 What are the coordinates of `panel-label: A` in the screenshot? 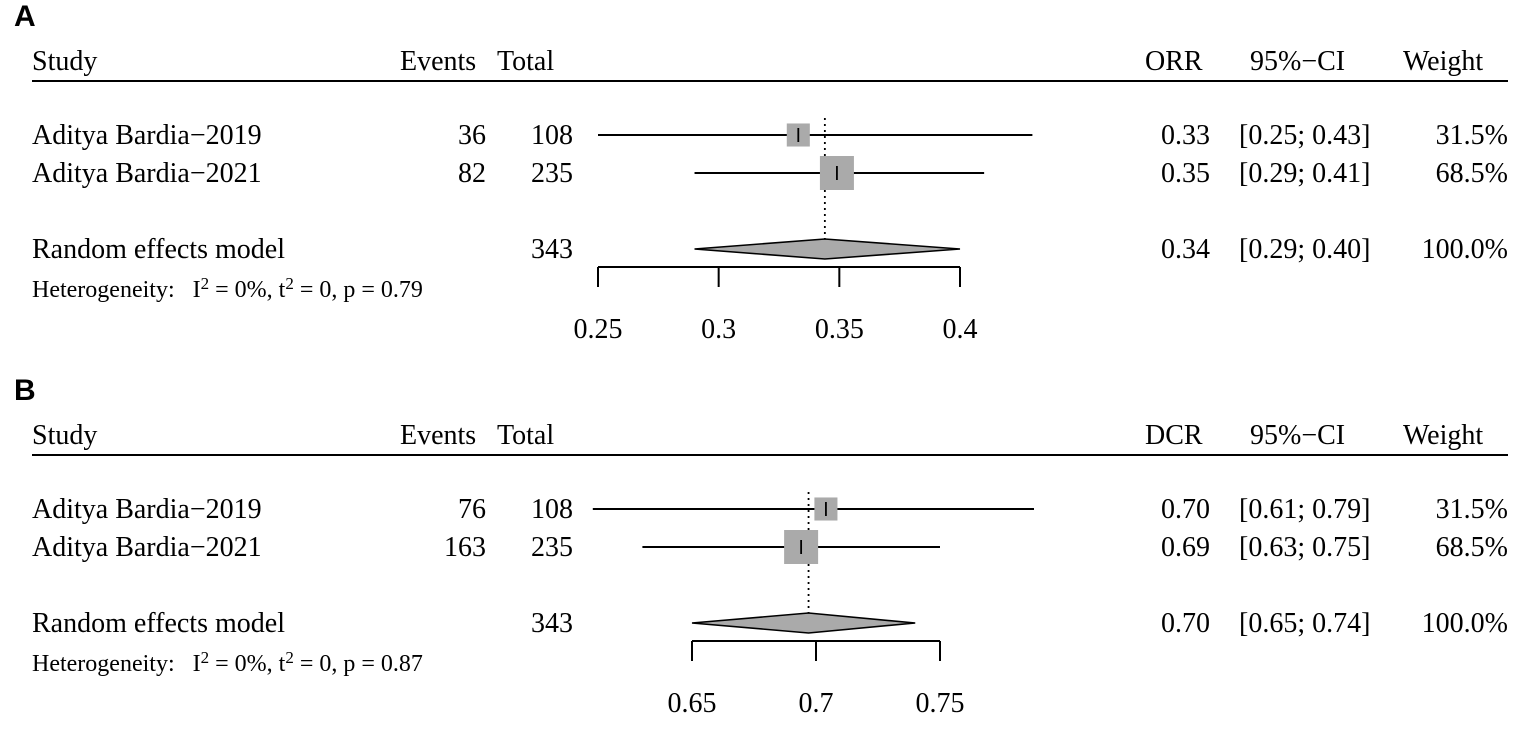 It's located at (25, 16).